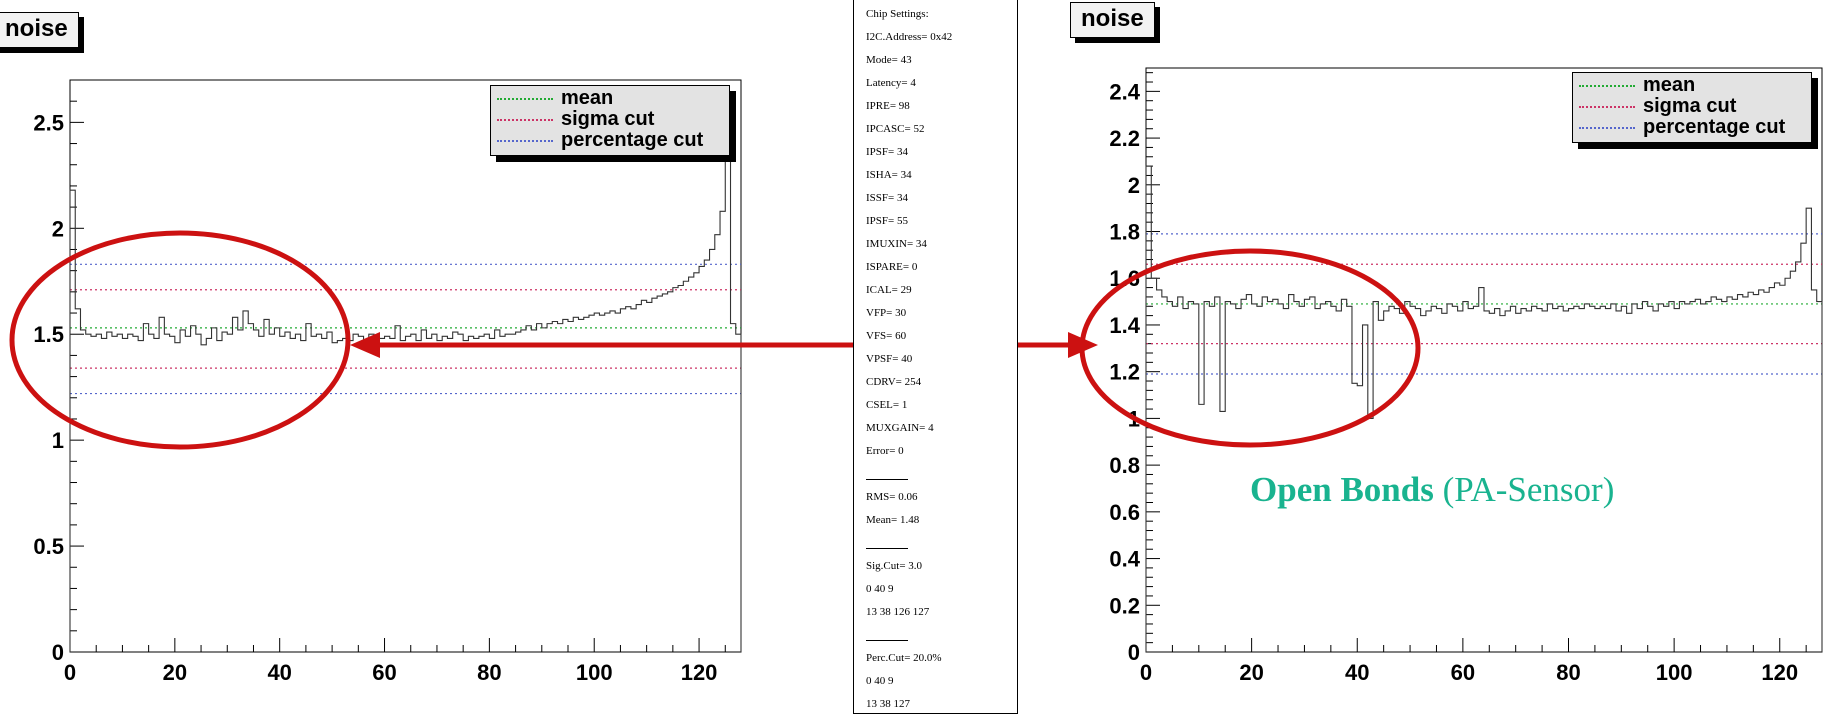 The height and width of the screenshot is (719, 1832). What do you see at coordinates (1146, 672) in the screenshot?
I see `right-x-tick-label: 0` at bounding box center [1146, 672].